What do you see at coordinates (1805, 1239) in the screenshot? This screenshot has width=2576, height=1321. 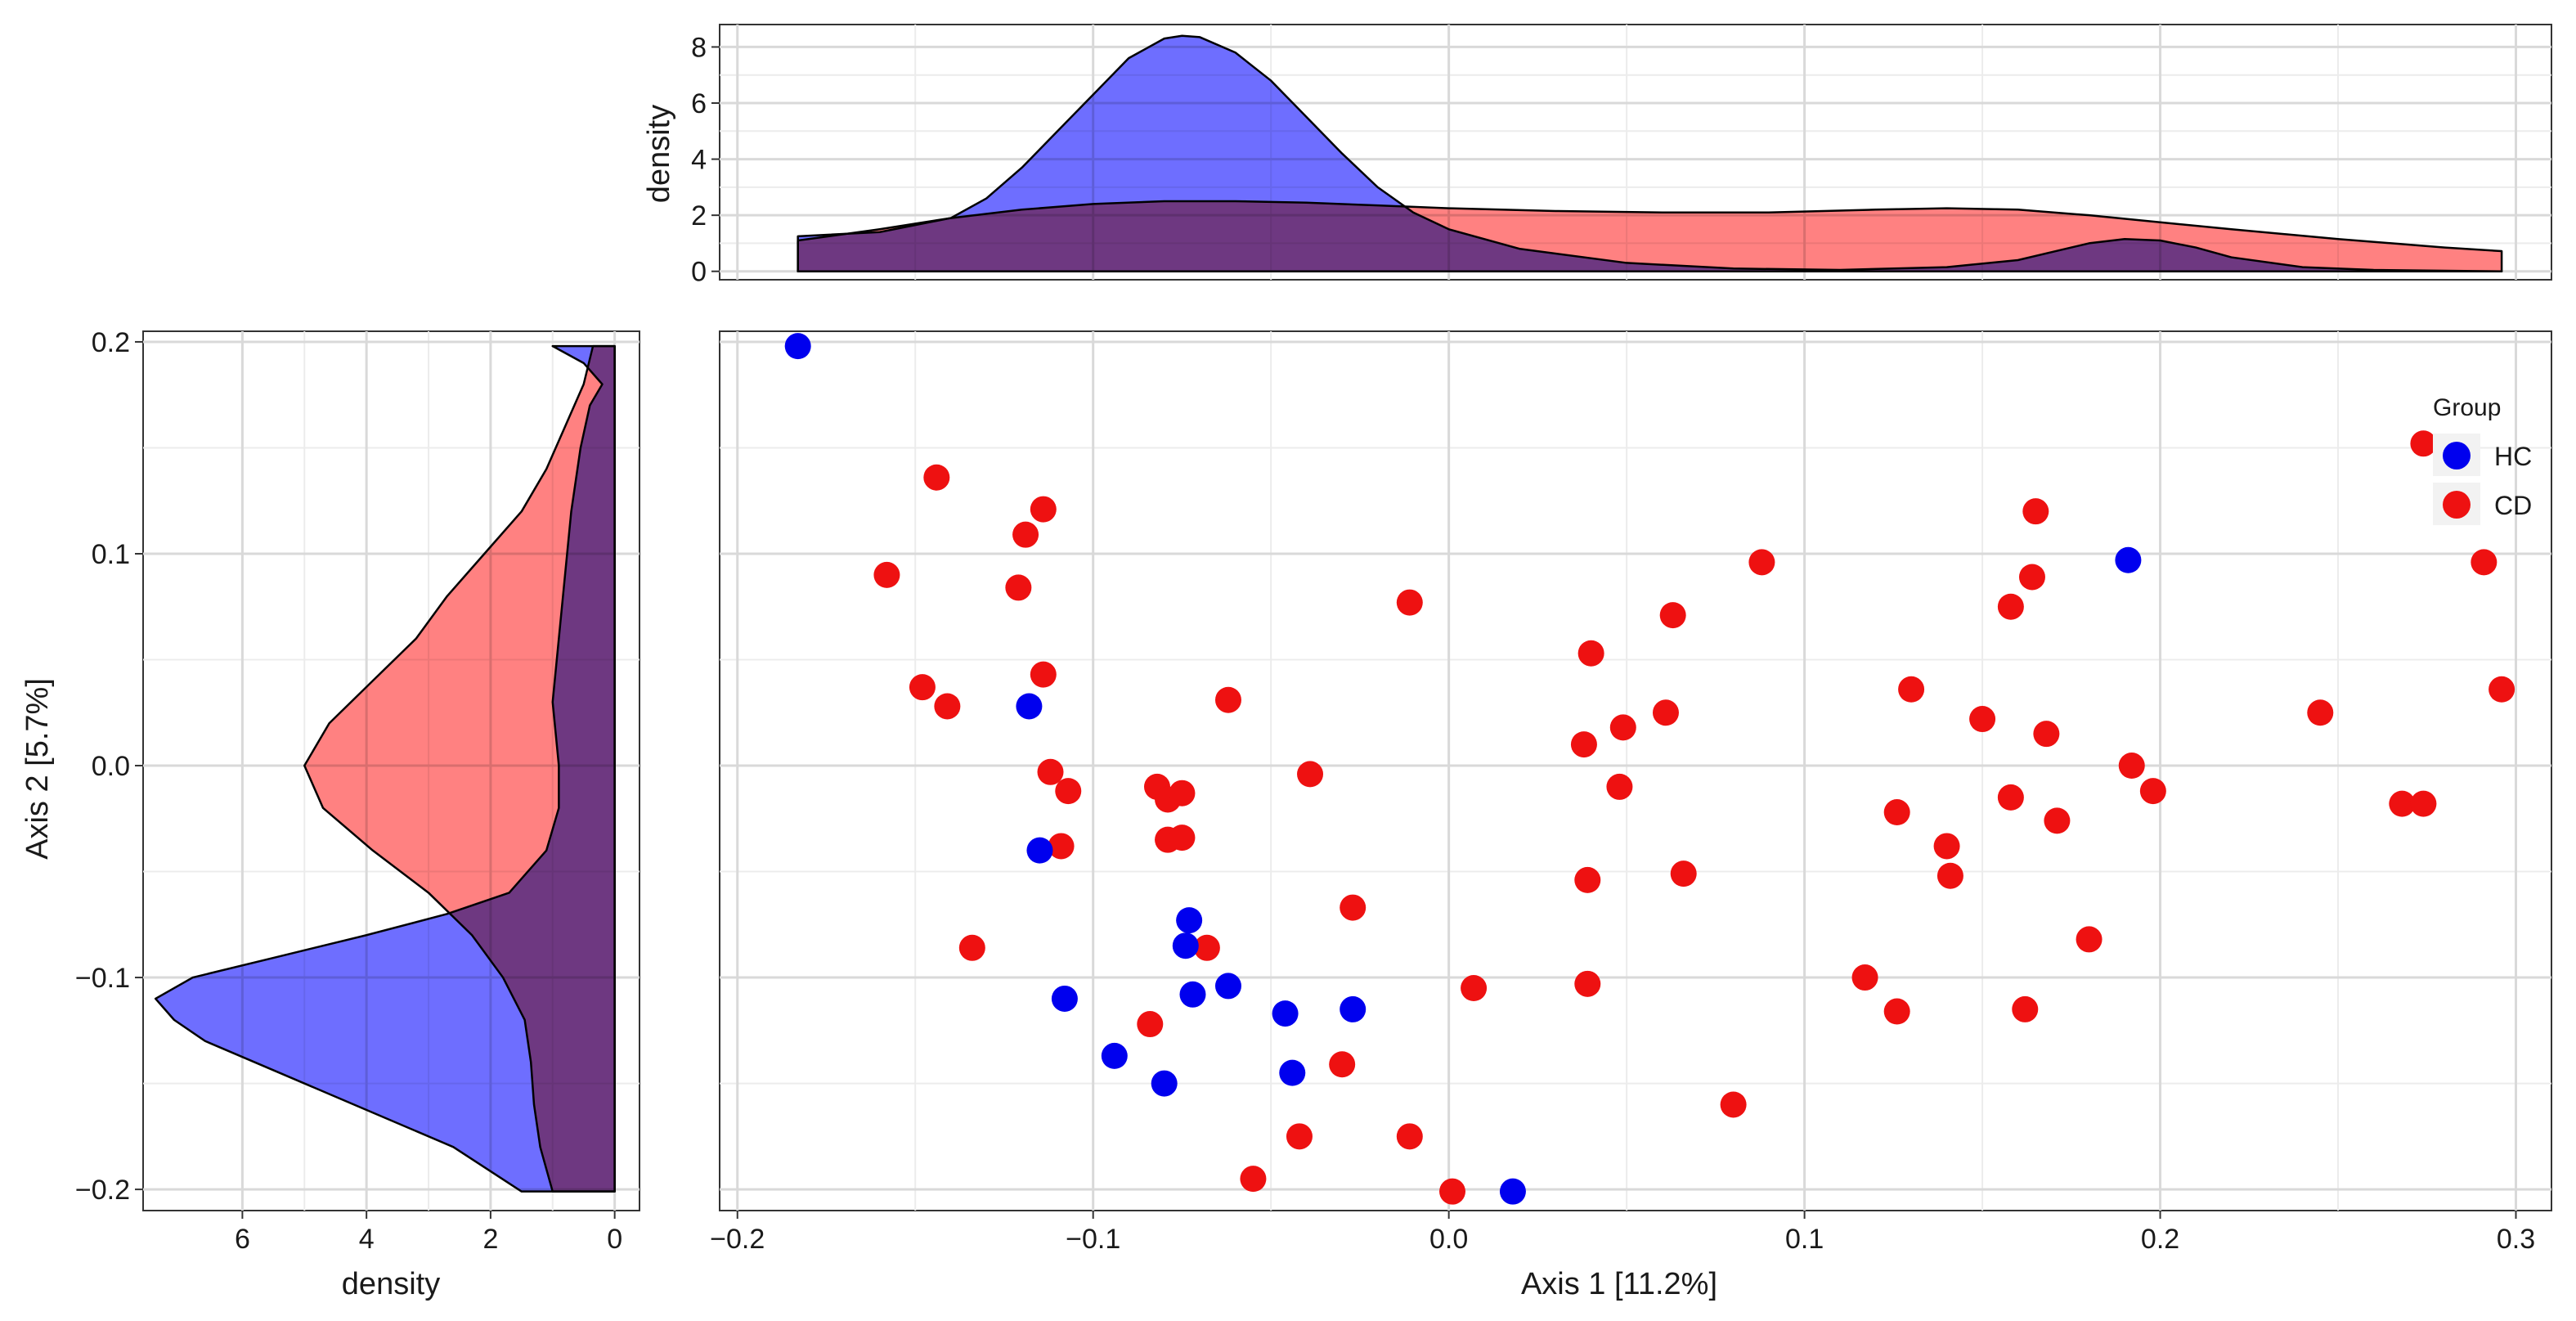 I see `x-tick-label: 0.1` at bounding box center [1805, 1239].